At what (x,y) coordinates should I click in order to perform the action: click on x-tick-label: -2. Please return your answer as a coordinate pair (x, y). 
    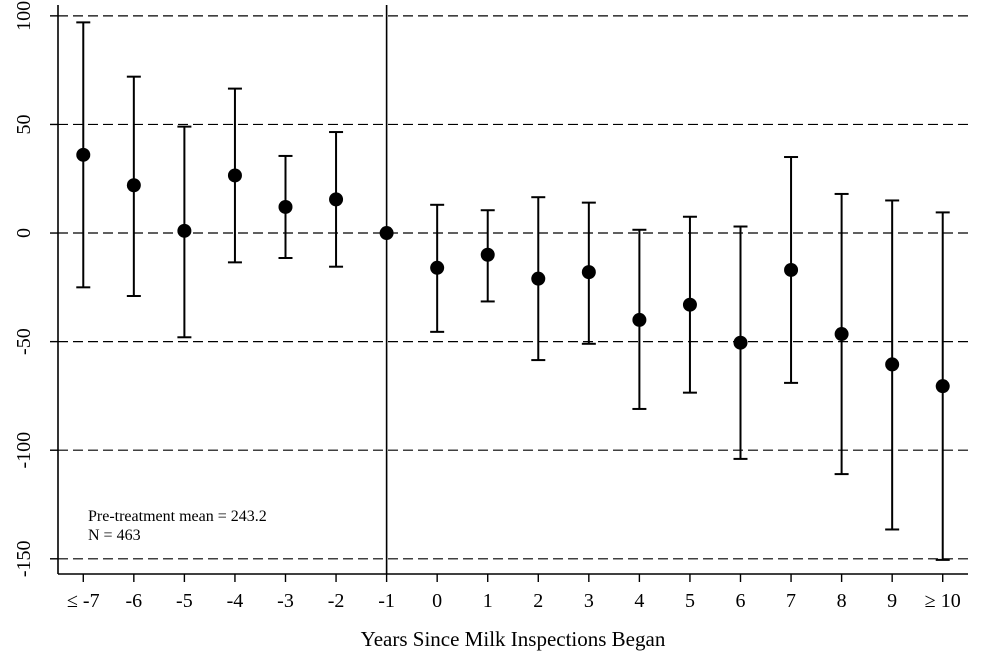
    Looking at the image, I should click on (336, 601).